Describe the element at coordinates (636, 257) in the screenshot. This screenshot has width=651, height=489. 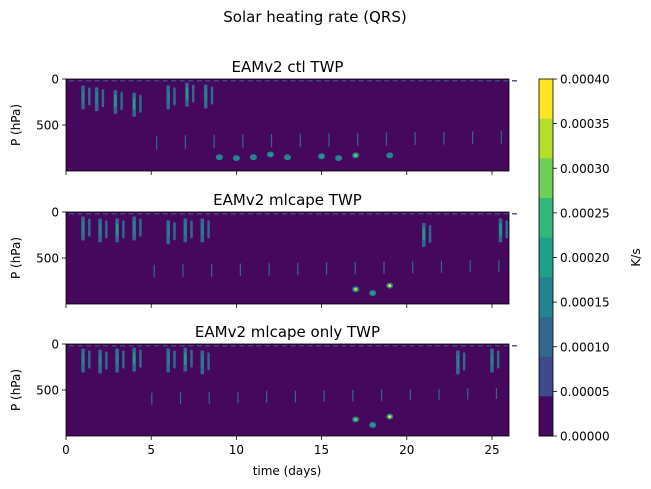
I see `colorbar-label: K/s` at that location.